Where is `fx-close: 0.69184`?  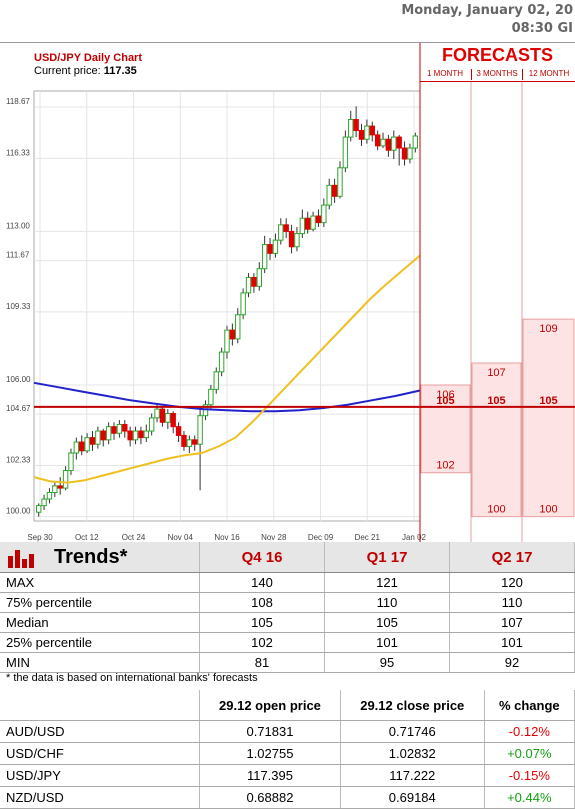
fx-close: 0.69184 is located at coordinates (412, 797).